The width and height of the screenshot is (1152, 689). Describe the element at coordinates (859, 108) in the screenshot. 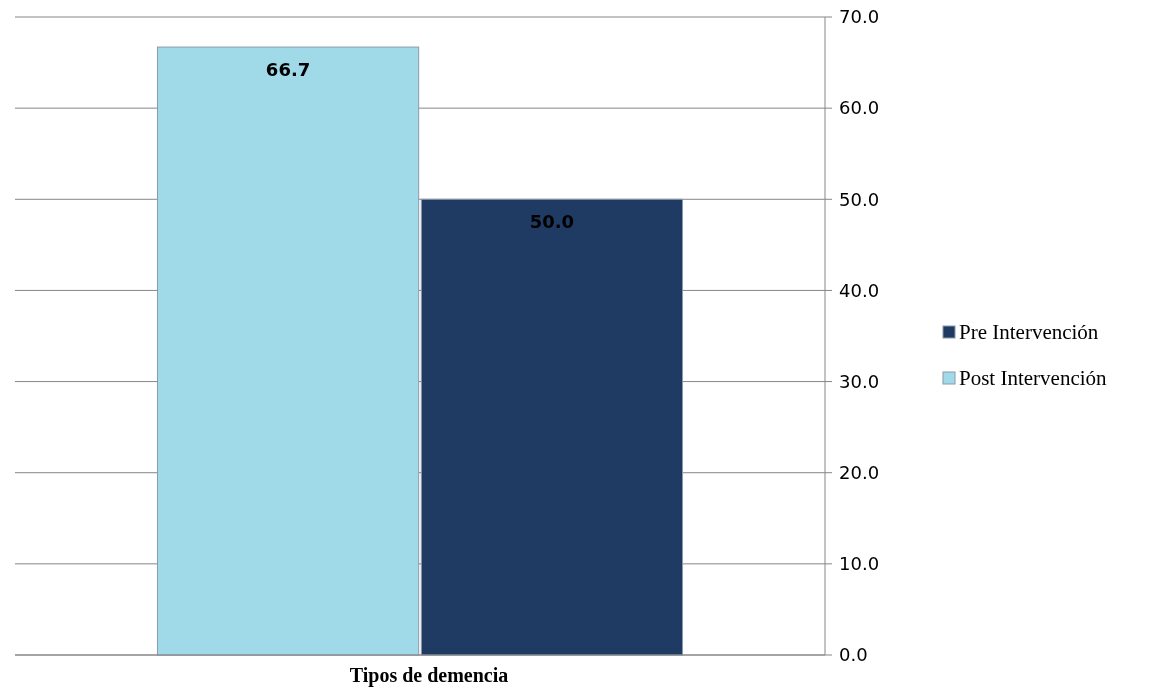

I see `y-tick-label: 60.0` at that location.